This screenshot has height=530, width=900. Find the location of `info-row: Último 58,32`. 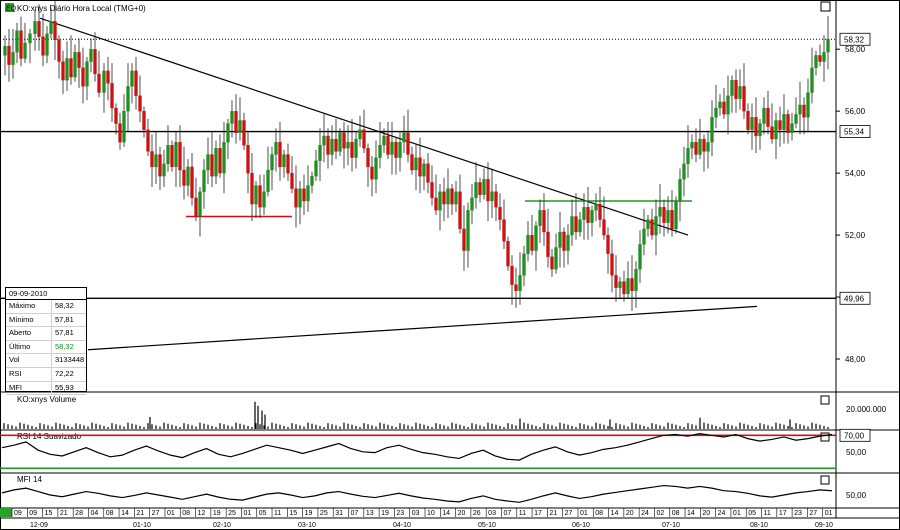

info-row: Último 58,32 is located at coordinates (46, 347).